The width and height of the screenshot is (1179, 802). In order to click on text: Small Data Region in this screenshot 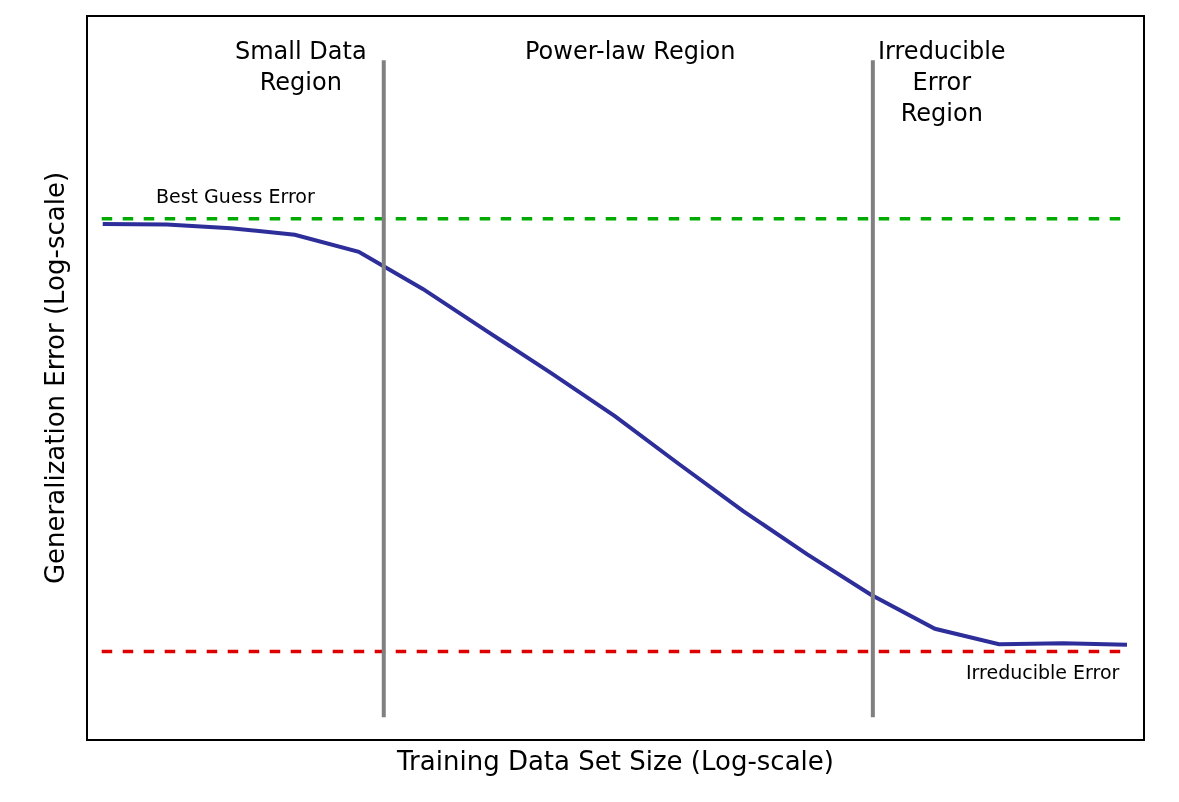, I will do `click(301, 67)`.